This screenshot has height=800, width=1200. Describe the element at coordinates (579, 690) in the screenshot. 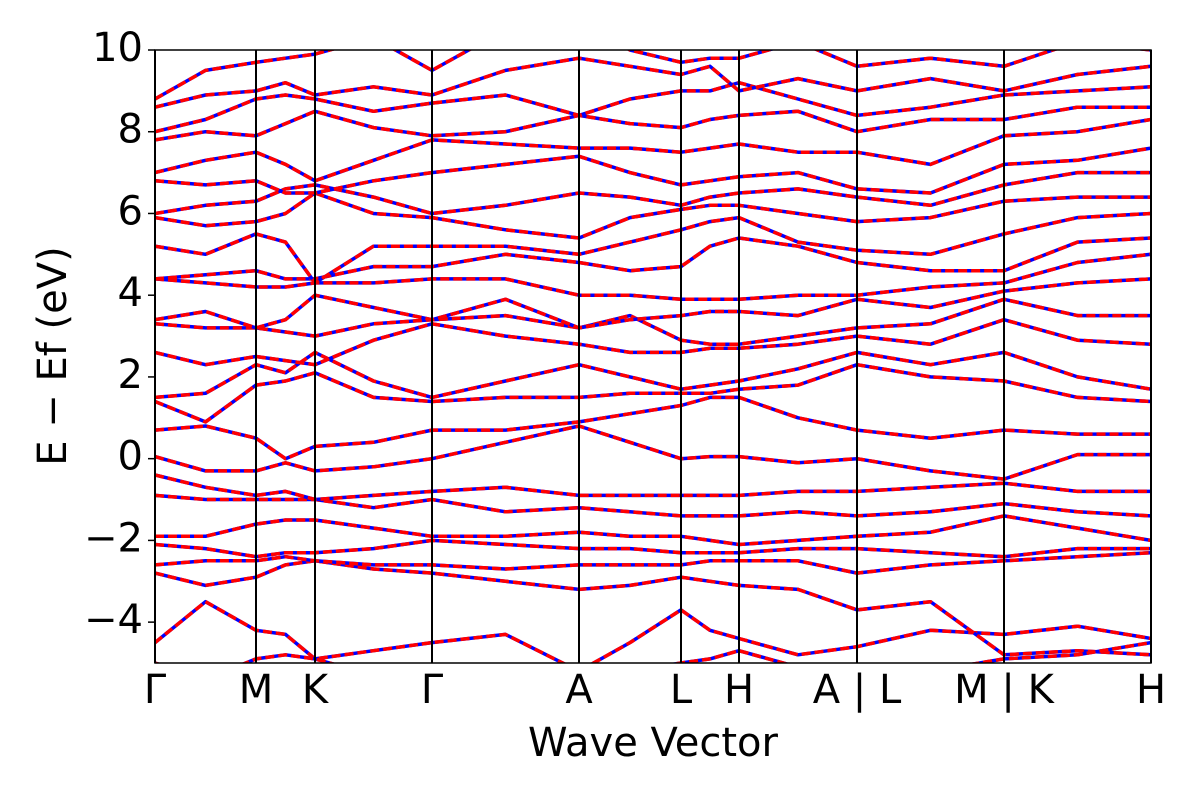

I see `x-tick-label: A` at that location.